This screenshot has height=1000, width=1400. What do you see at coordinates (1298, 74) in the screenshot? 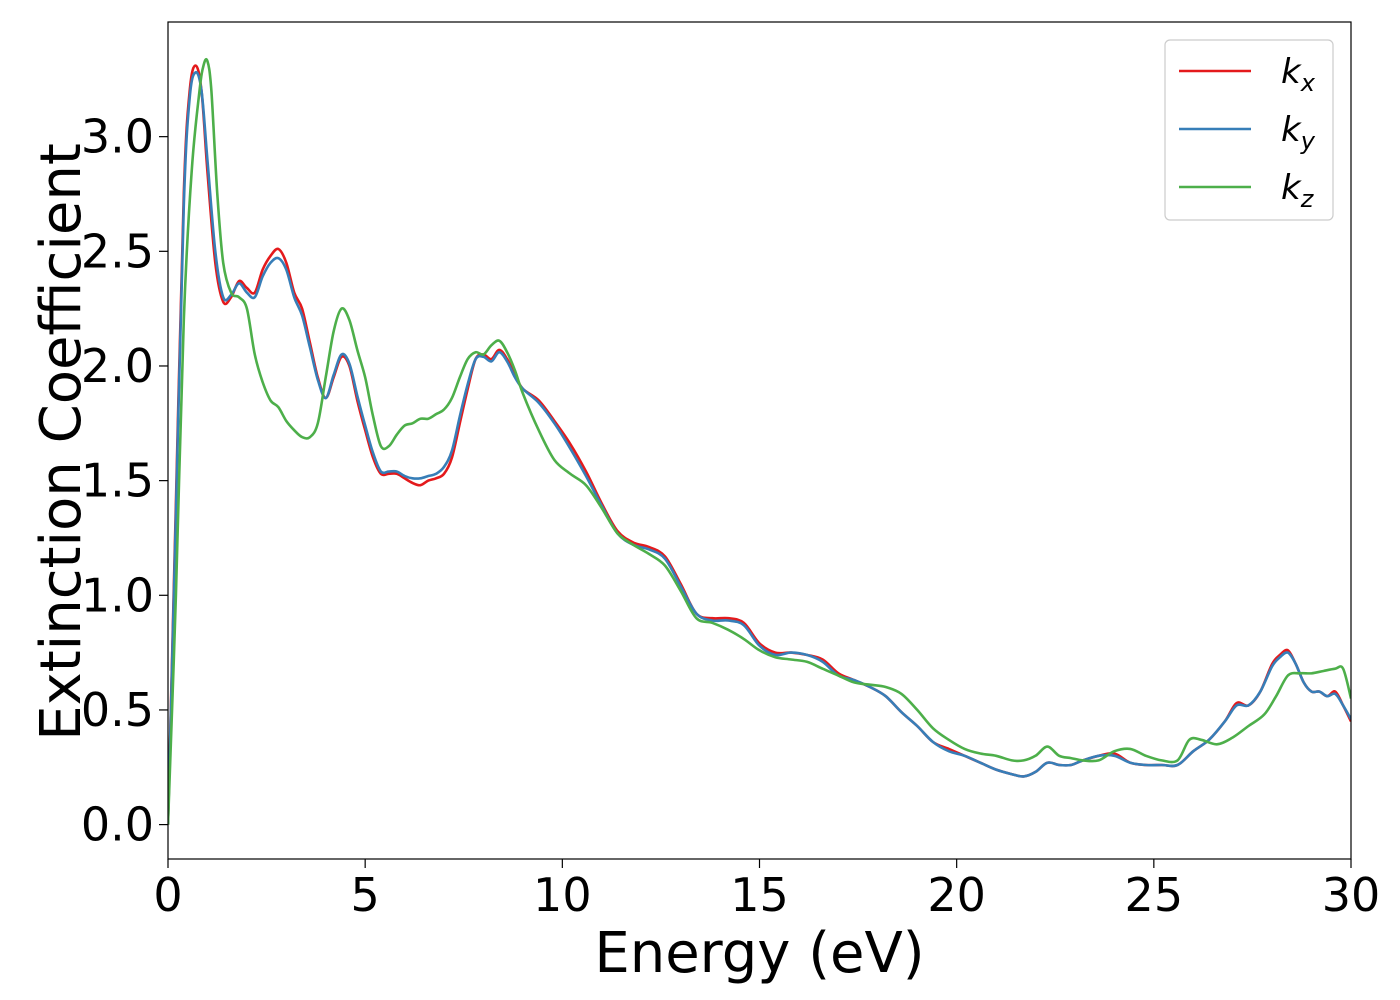
I see `legend-entry-kx: kx` at bounding box center [1298, 74].